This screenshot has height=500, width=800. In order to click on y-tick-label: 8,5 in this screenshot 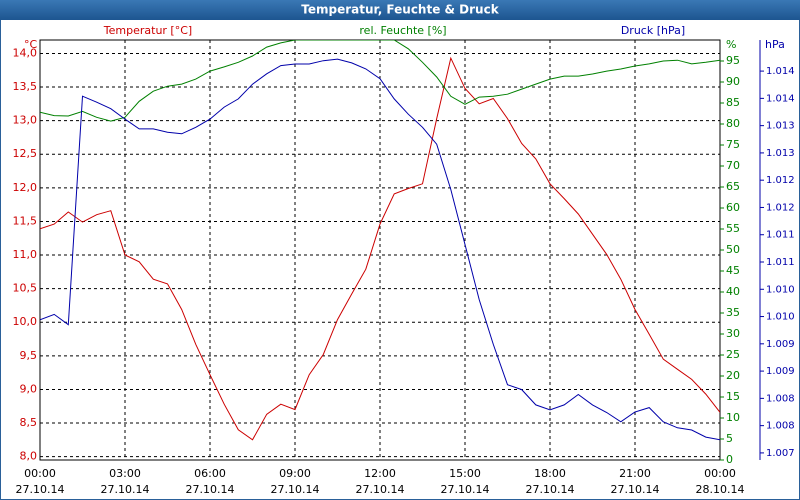, I will do `click(29, 422)`.